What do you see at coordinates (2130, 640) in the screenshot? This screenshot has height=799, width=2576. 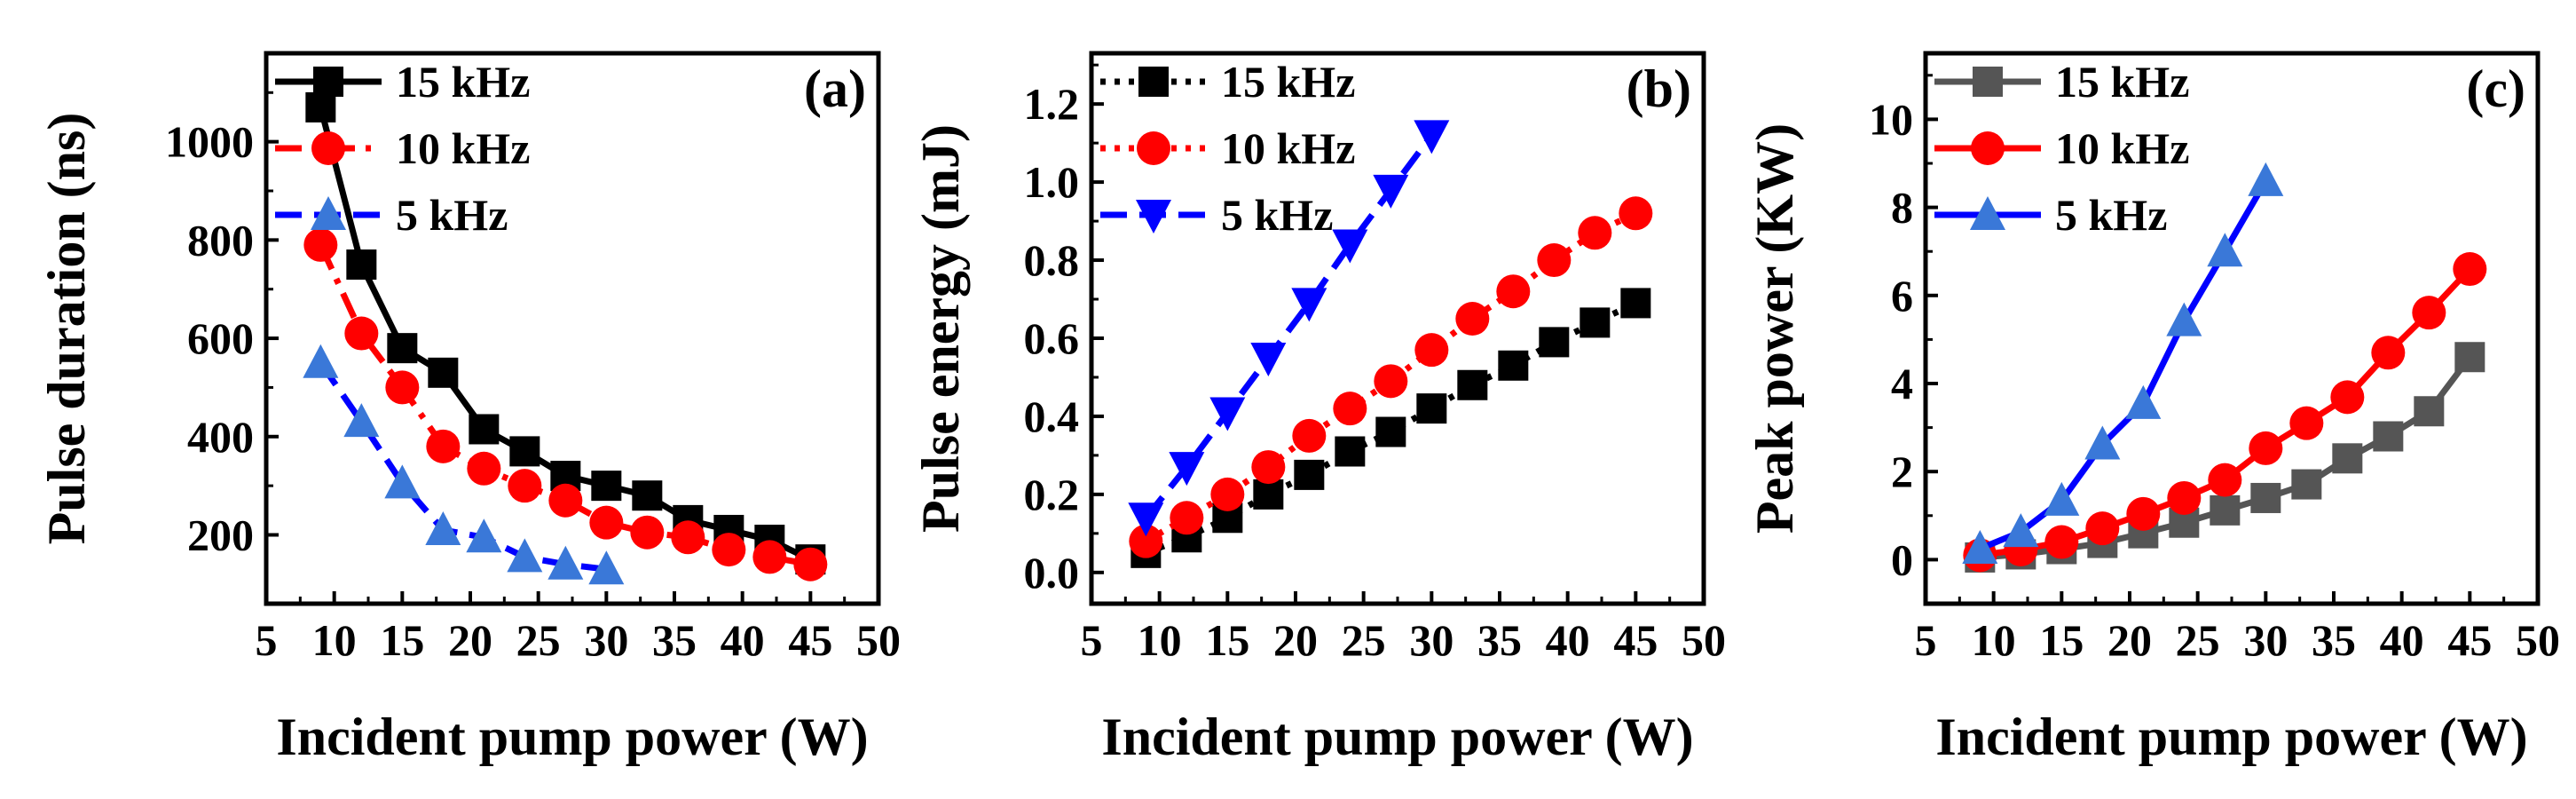 I see `x-tick-label: 20` at bounding box center [2130, 640].